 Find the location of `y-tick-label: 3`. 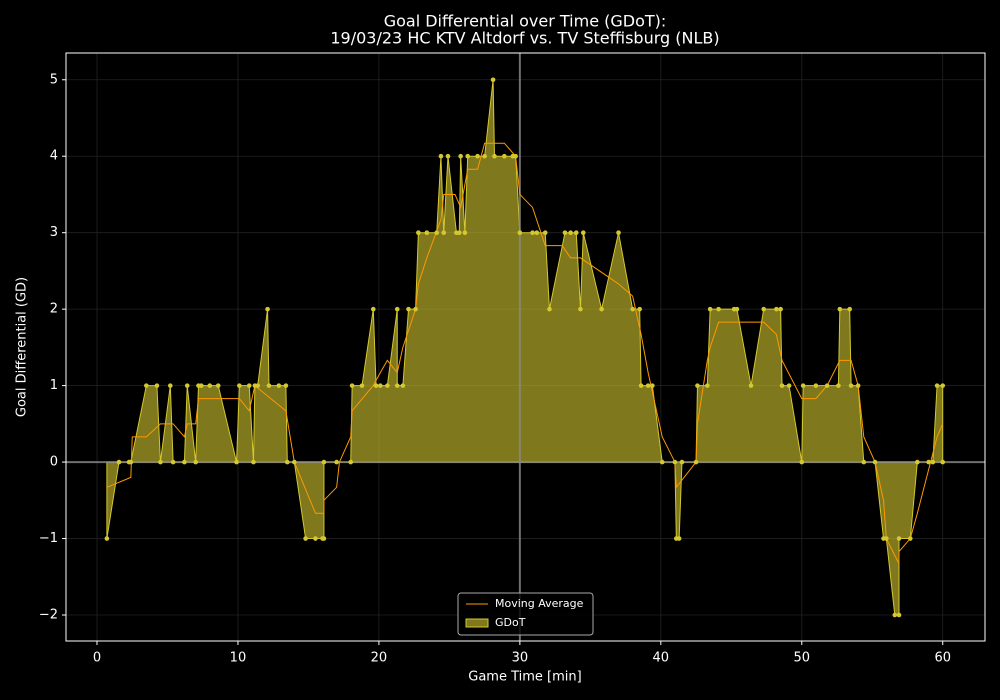

y-tick-label: 3 is located at coordinates (54, 232).